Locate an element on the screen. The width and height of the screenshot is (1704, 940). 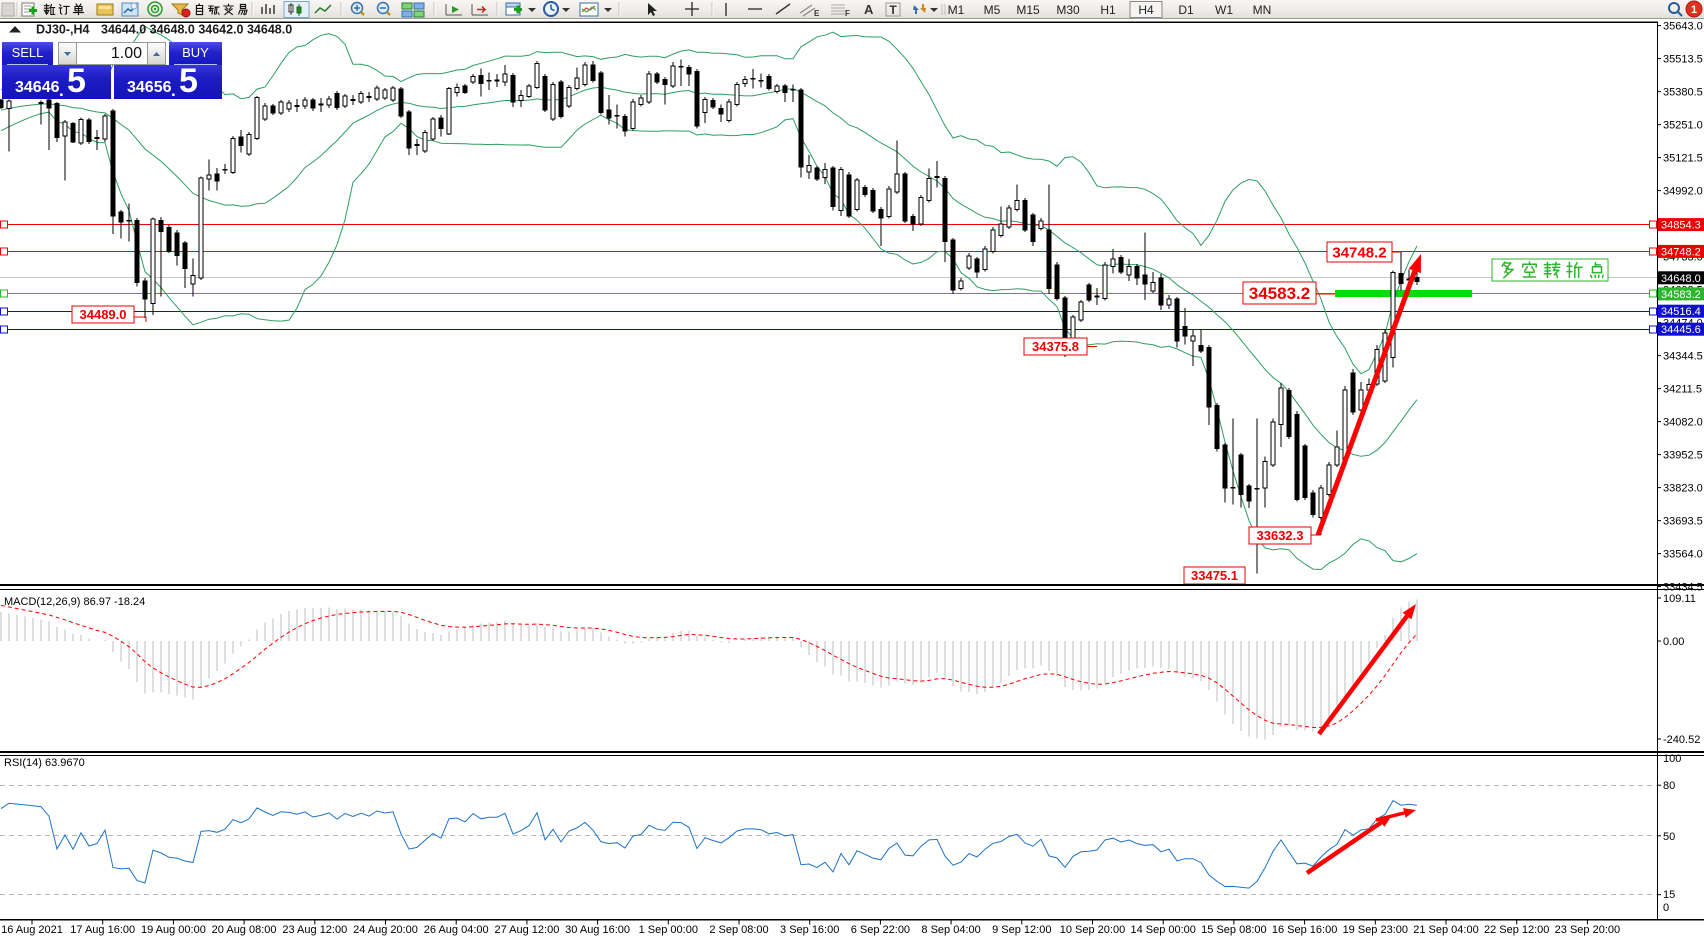
svg-text: 34648.0 is located at coordinates (1681, 279).